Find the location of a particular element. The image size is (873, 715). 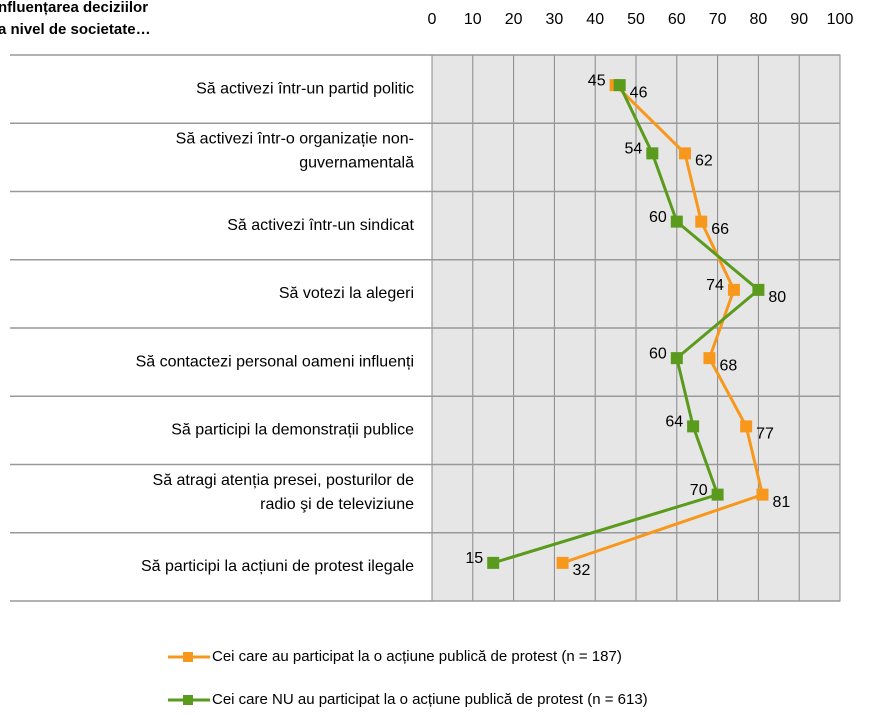

category-label: Să votezi la alegeri is located at coordinates (346, 293).